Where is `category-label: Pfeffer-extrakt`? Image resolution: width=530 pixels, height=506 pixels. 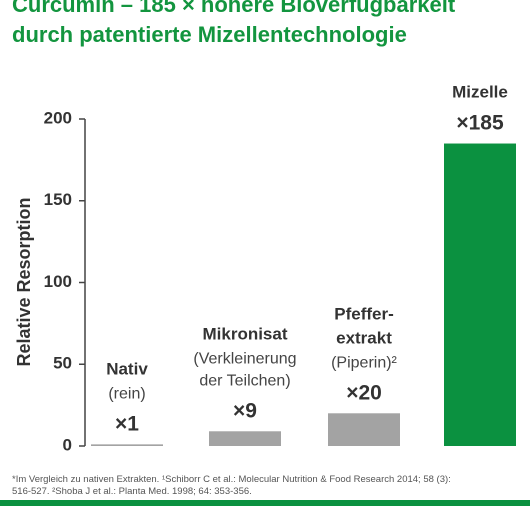
category-label: Pfeffer-extrakt is located at coordinates (364, 325).